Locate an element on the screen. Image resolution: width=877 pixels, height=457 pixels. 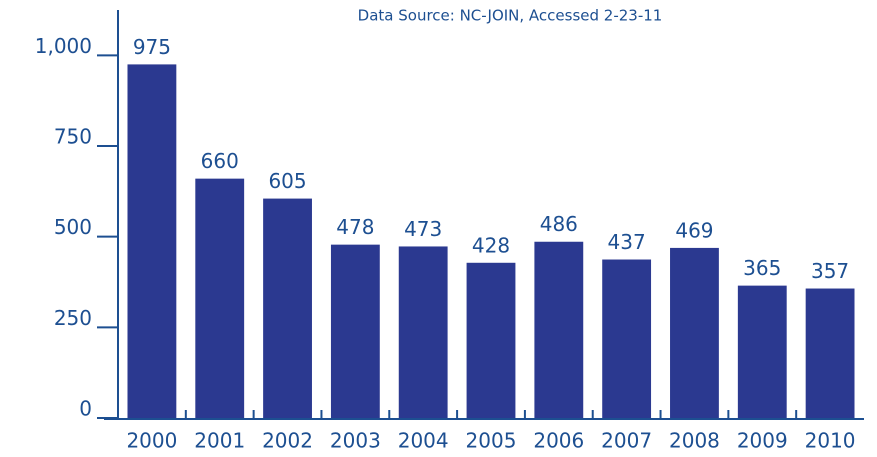
value-label: 478 is located at coordinates (355, 227).